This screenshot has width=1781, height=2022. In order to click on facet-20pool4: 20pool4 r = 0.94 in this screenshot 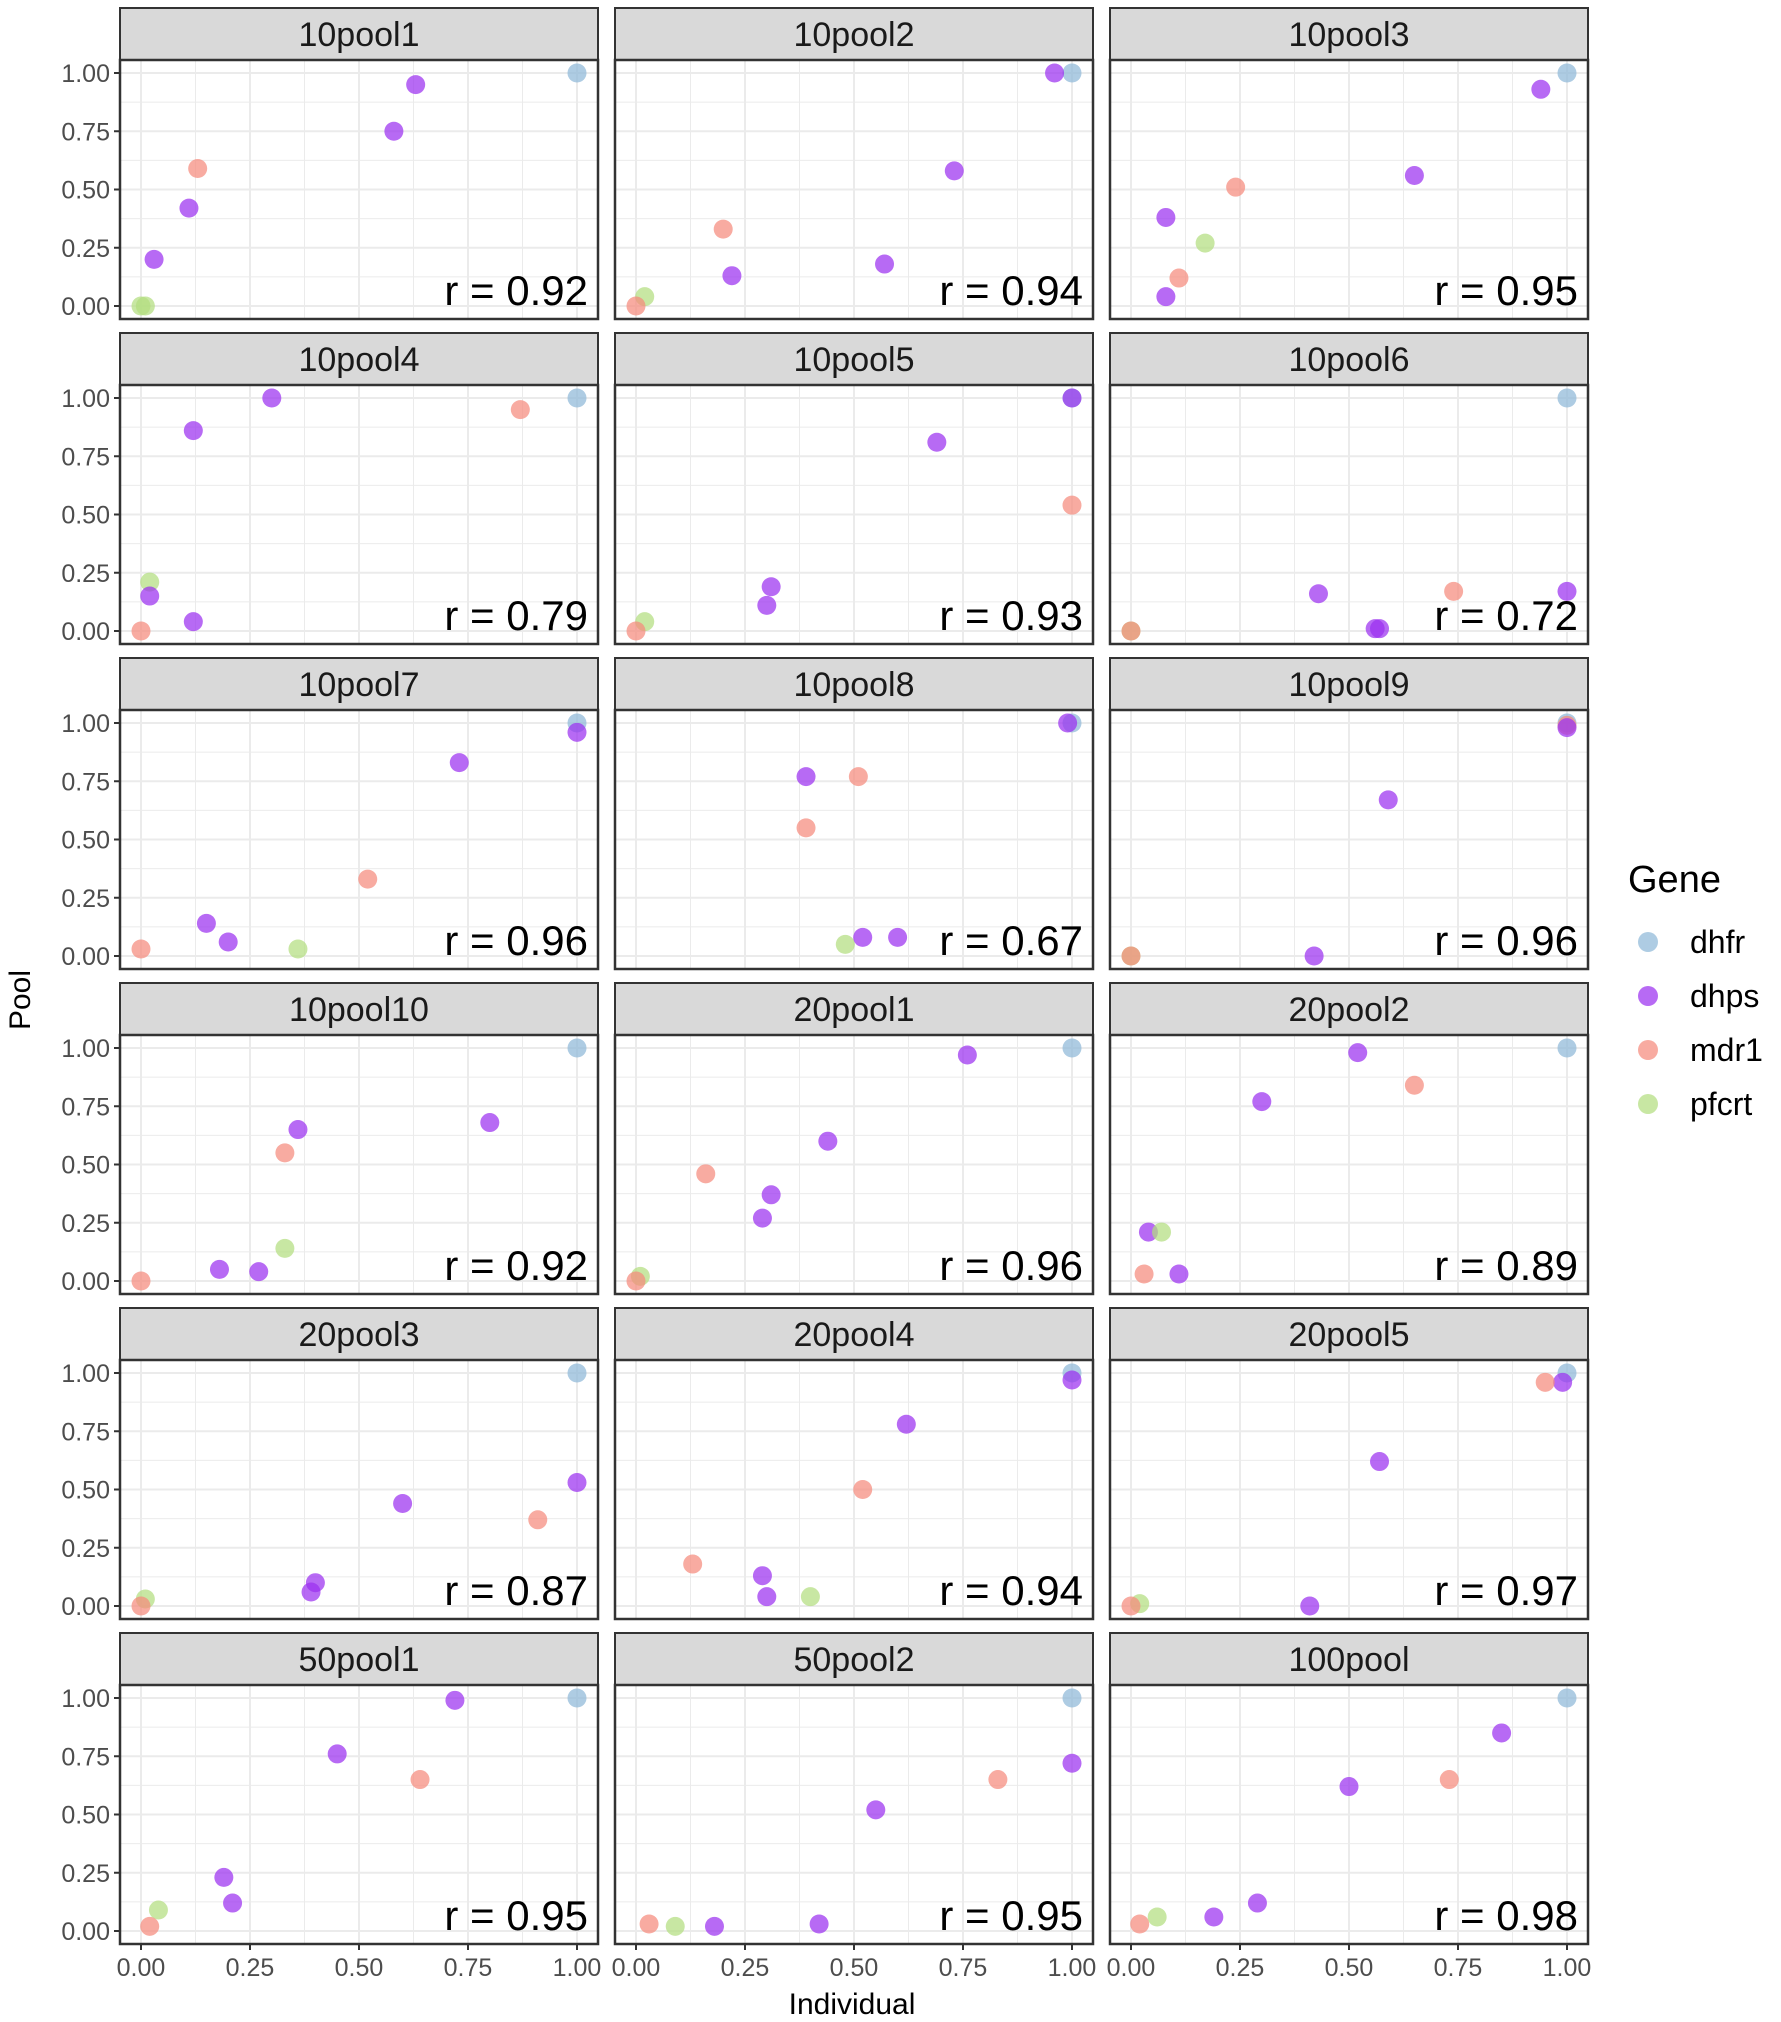, I will do `click(854, 1464)`.